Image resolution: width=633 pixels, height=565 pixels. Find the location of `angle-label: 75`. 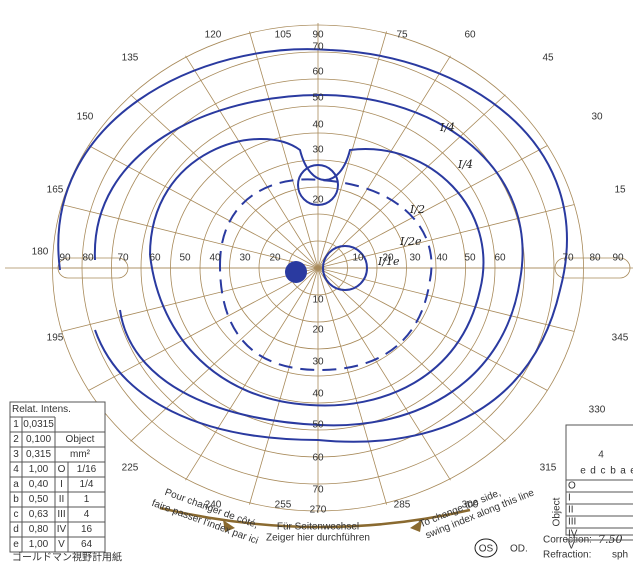

angle-label: 75 is located at coordinates (402, 35).